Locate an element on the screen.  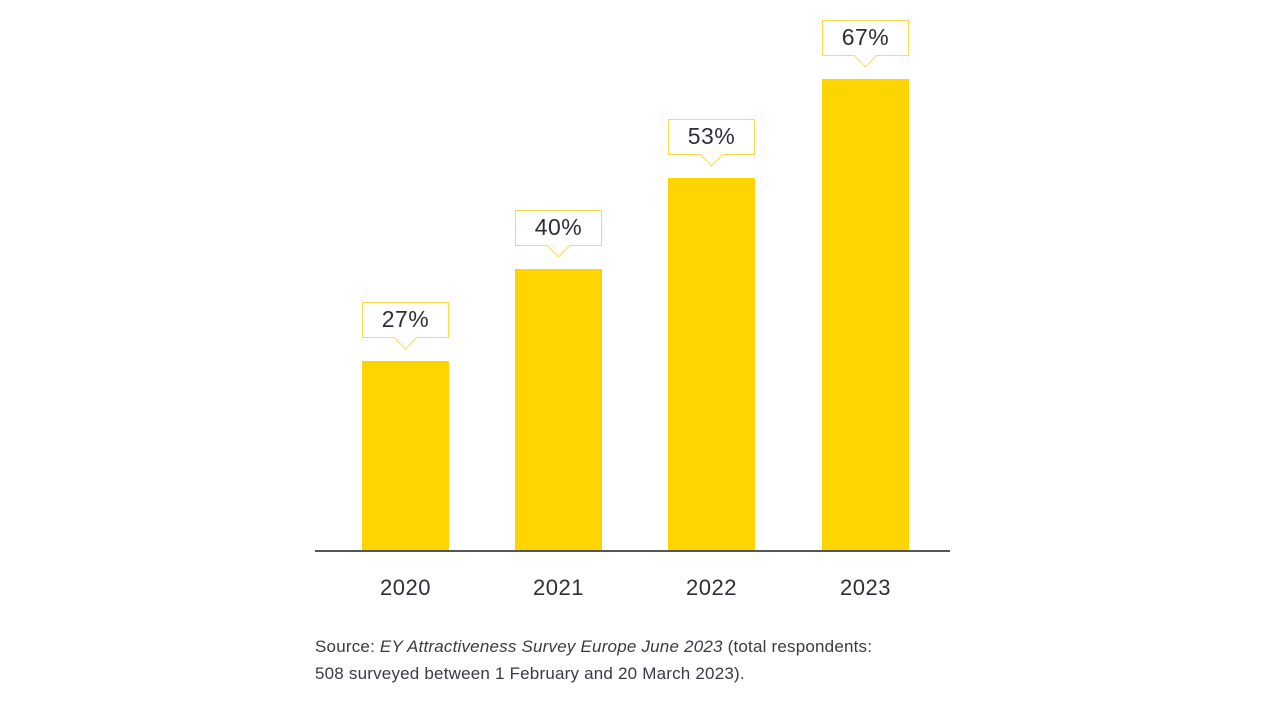
x-axis-labels: 2020 2021 2022 2023 is located at coordinates (632, 590).